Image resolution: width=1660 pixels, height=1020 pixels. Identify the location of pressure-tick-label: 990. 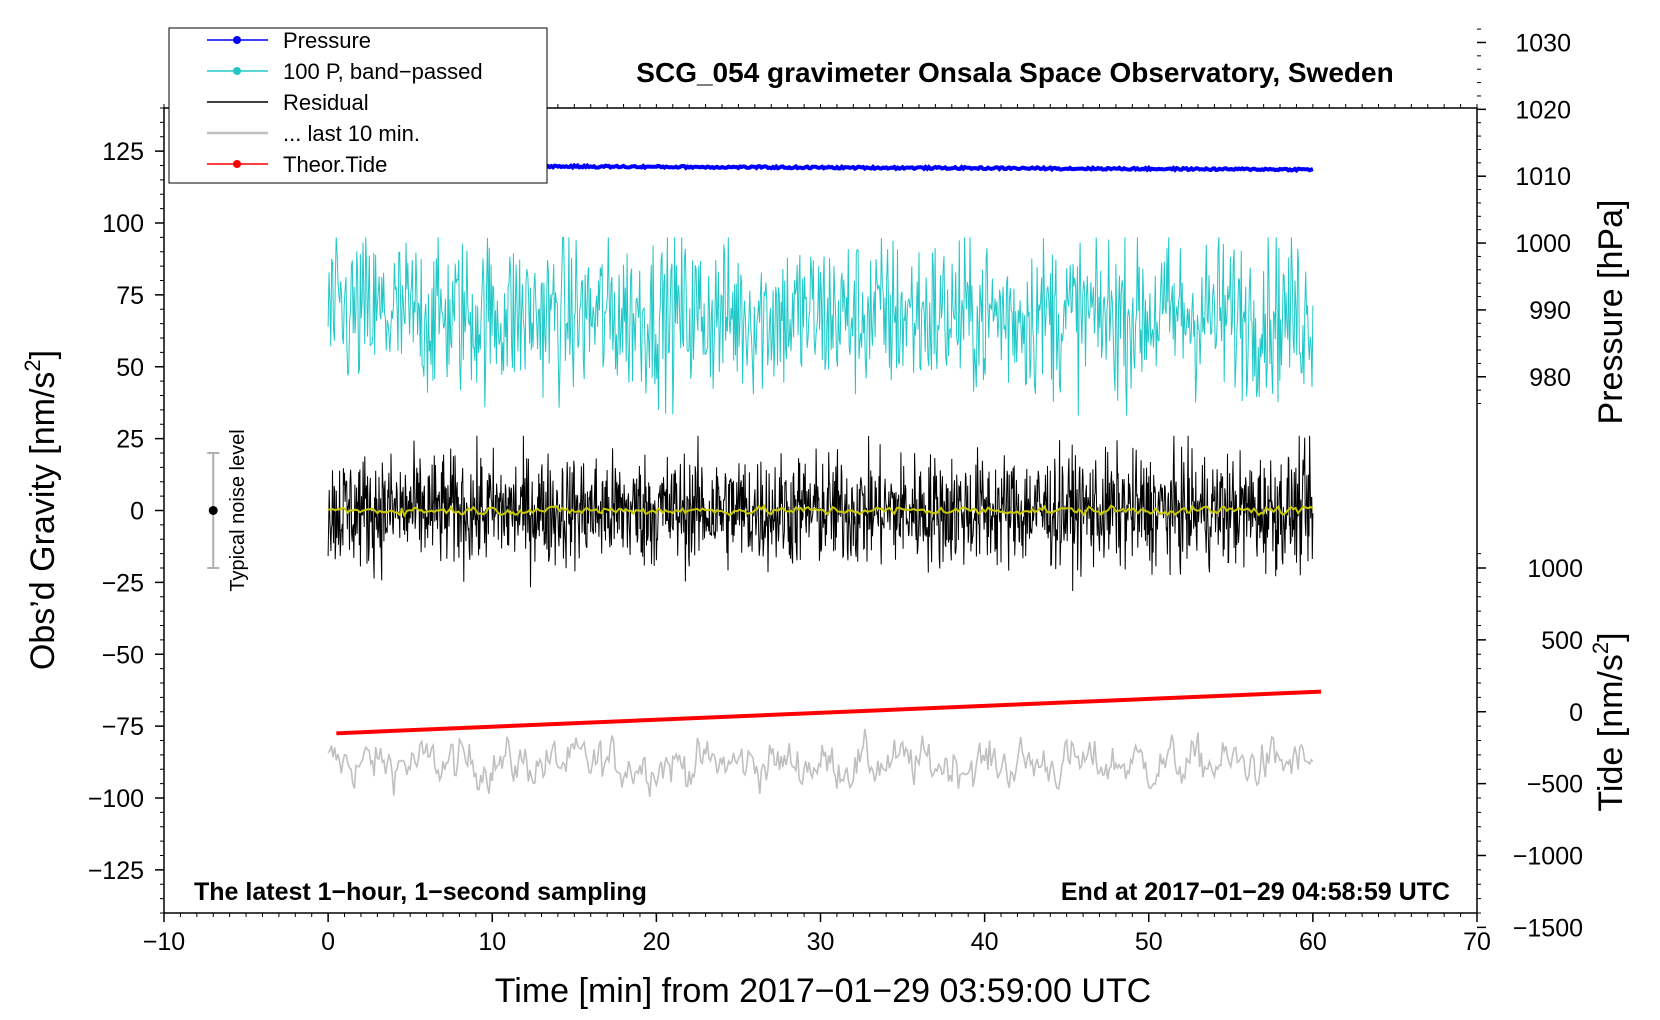
(1550, 311).